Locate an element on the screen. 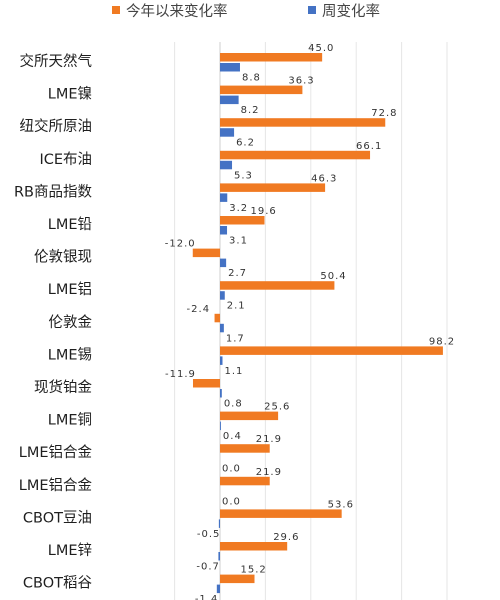  legend-swatch-weekly is located at coordinates (312, 10).